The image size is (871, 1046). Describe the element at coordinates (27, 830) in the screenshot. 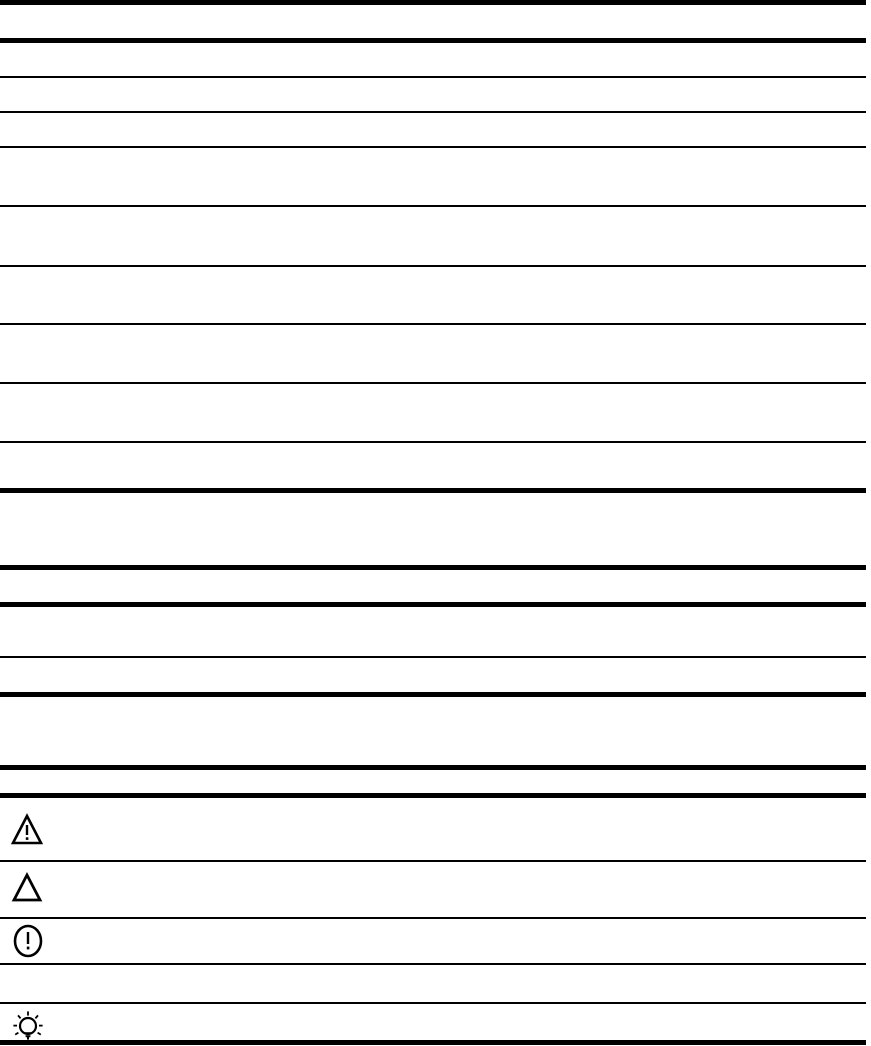

I see `warning-triangle-icon` at that location.